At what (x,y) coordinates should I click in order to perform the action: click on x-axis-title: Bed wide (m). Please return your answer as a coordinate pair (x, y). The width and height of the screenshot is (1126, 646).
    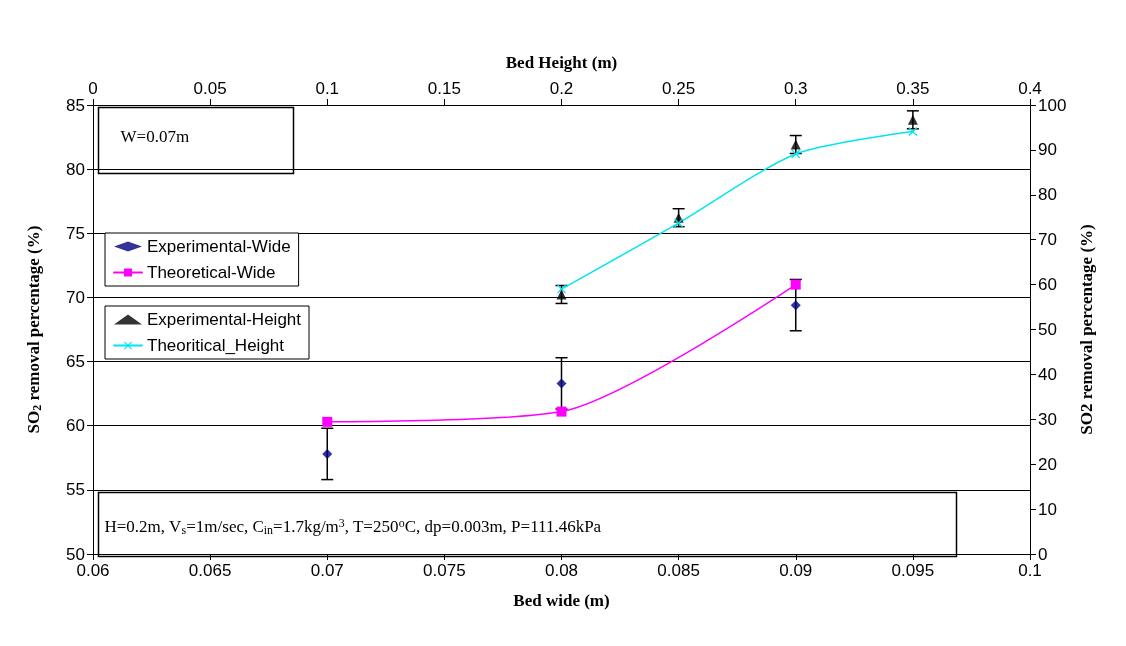
    Looking at the image, I should click on (561, 600).